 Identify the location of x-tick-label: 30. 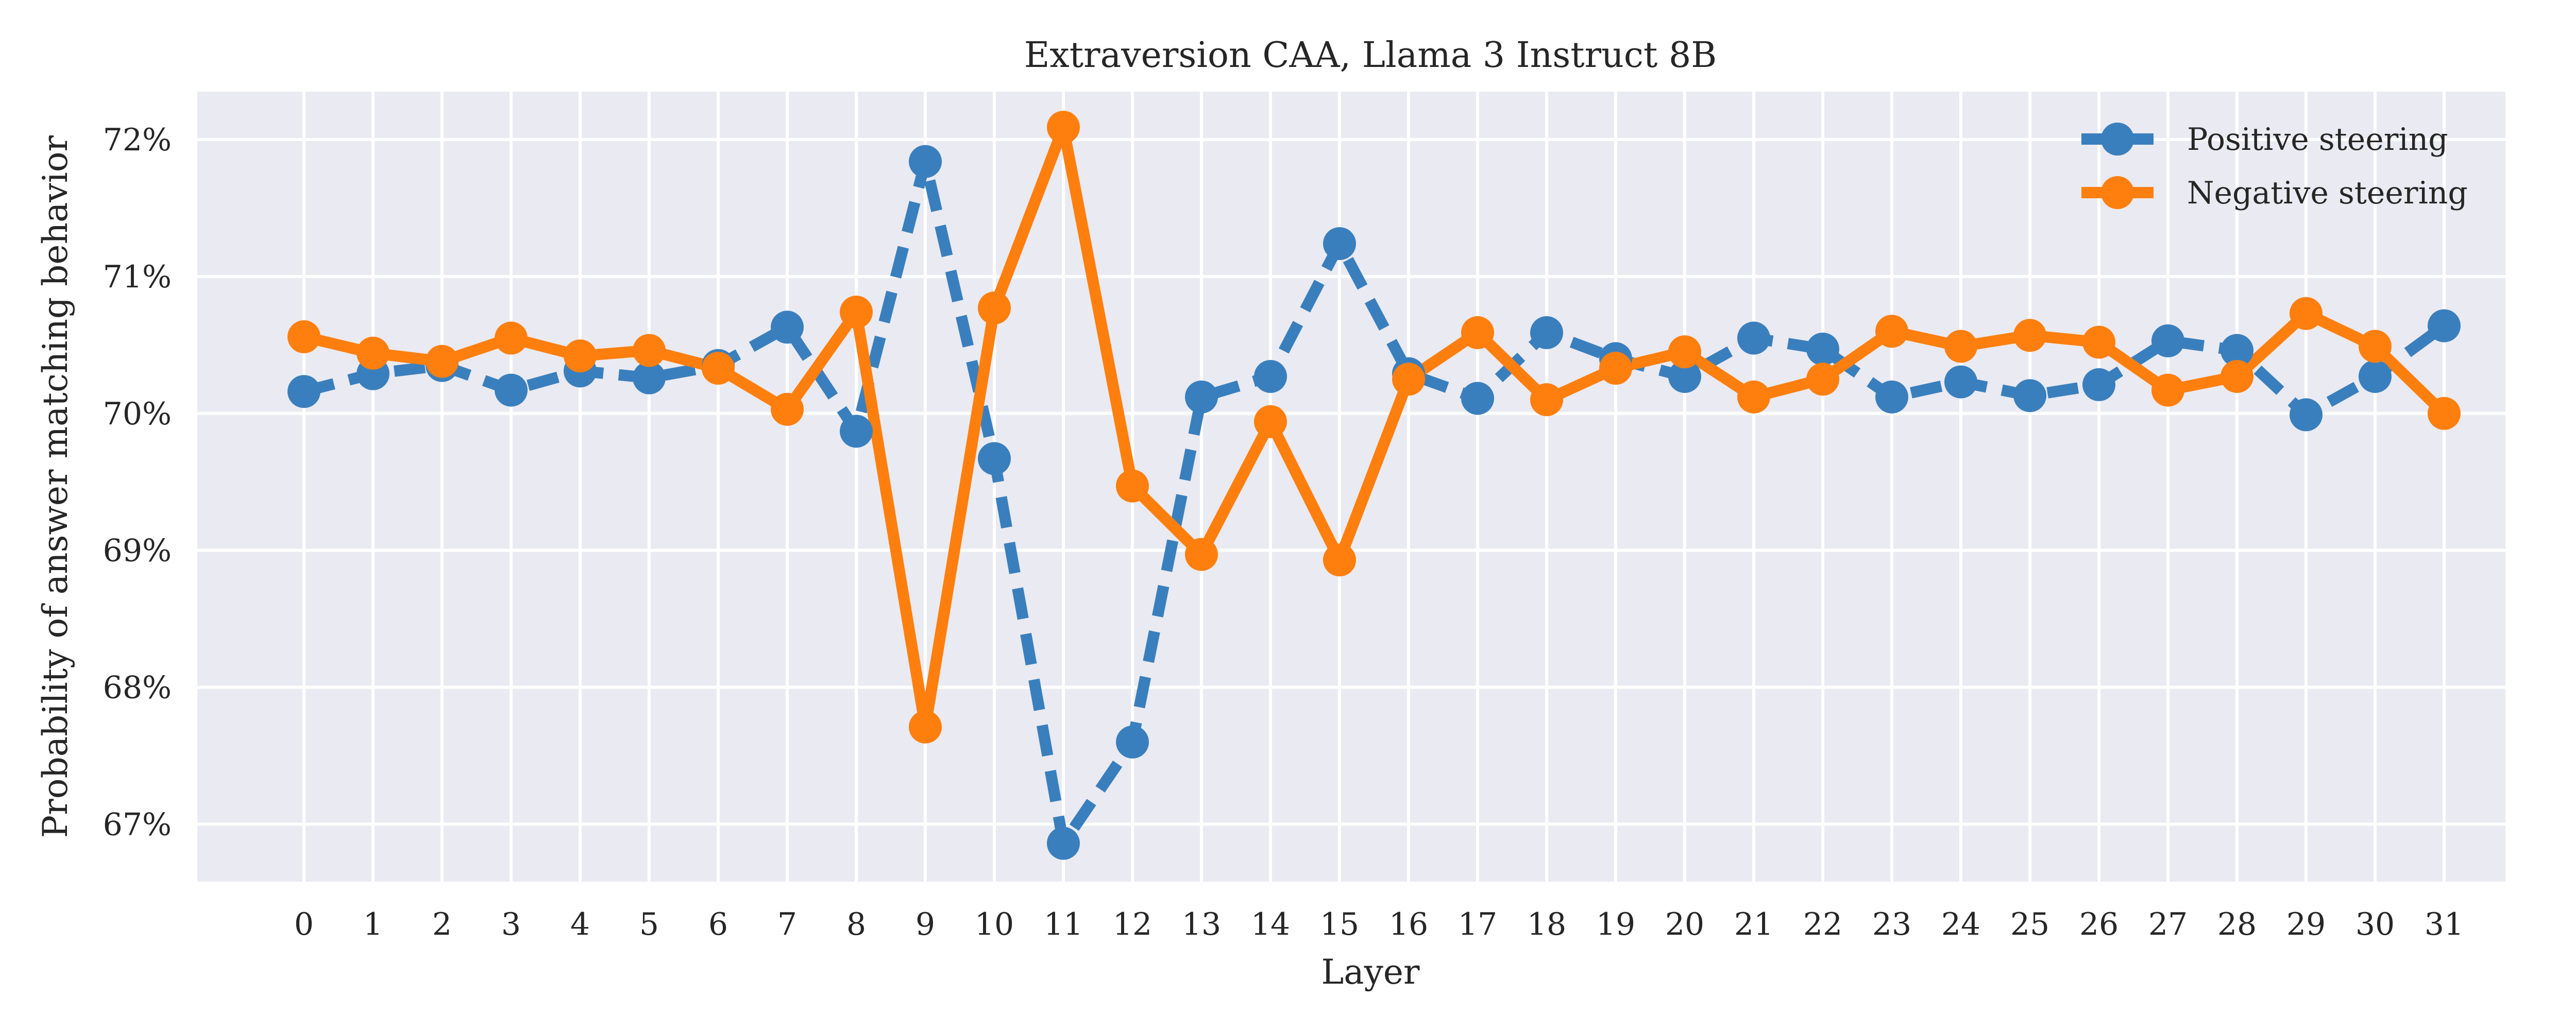
(2375, 924).